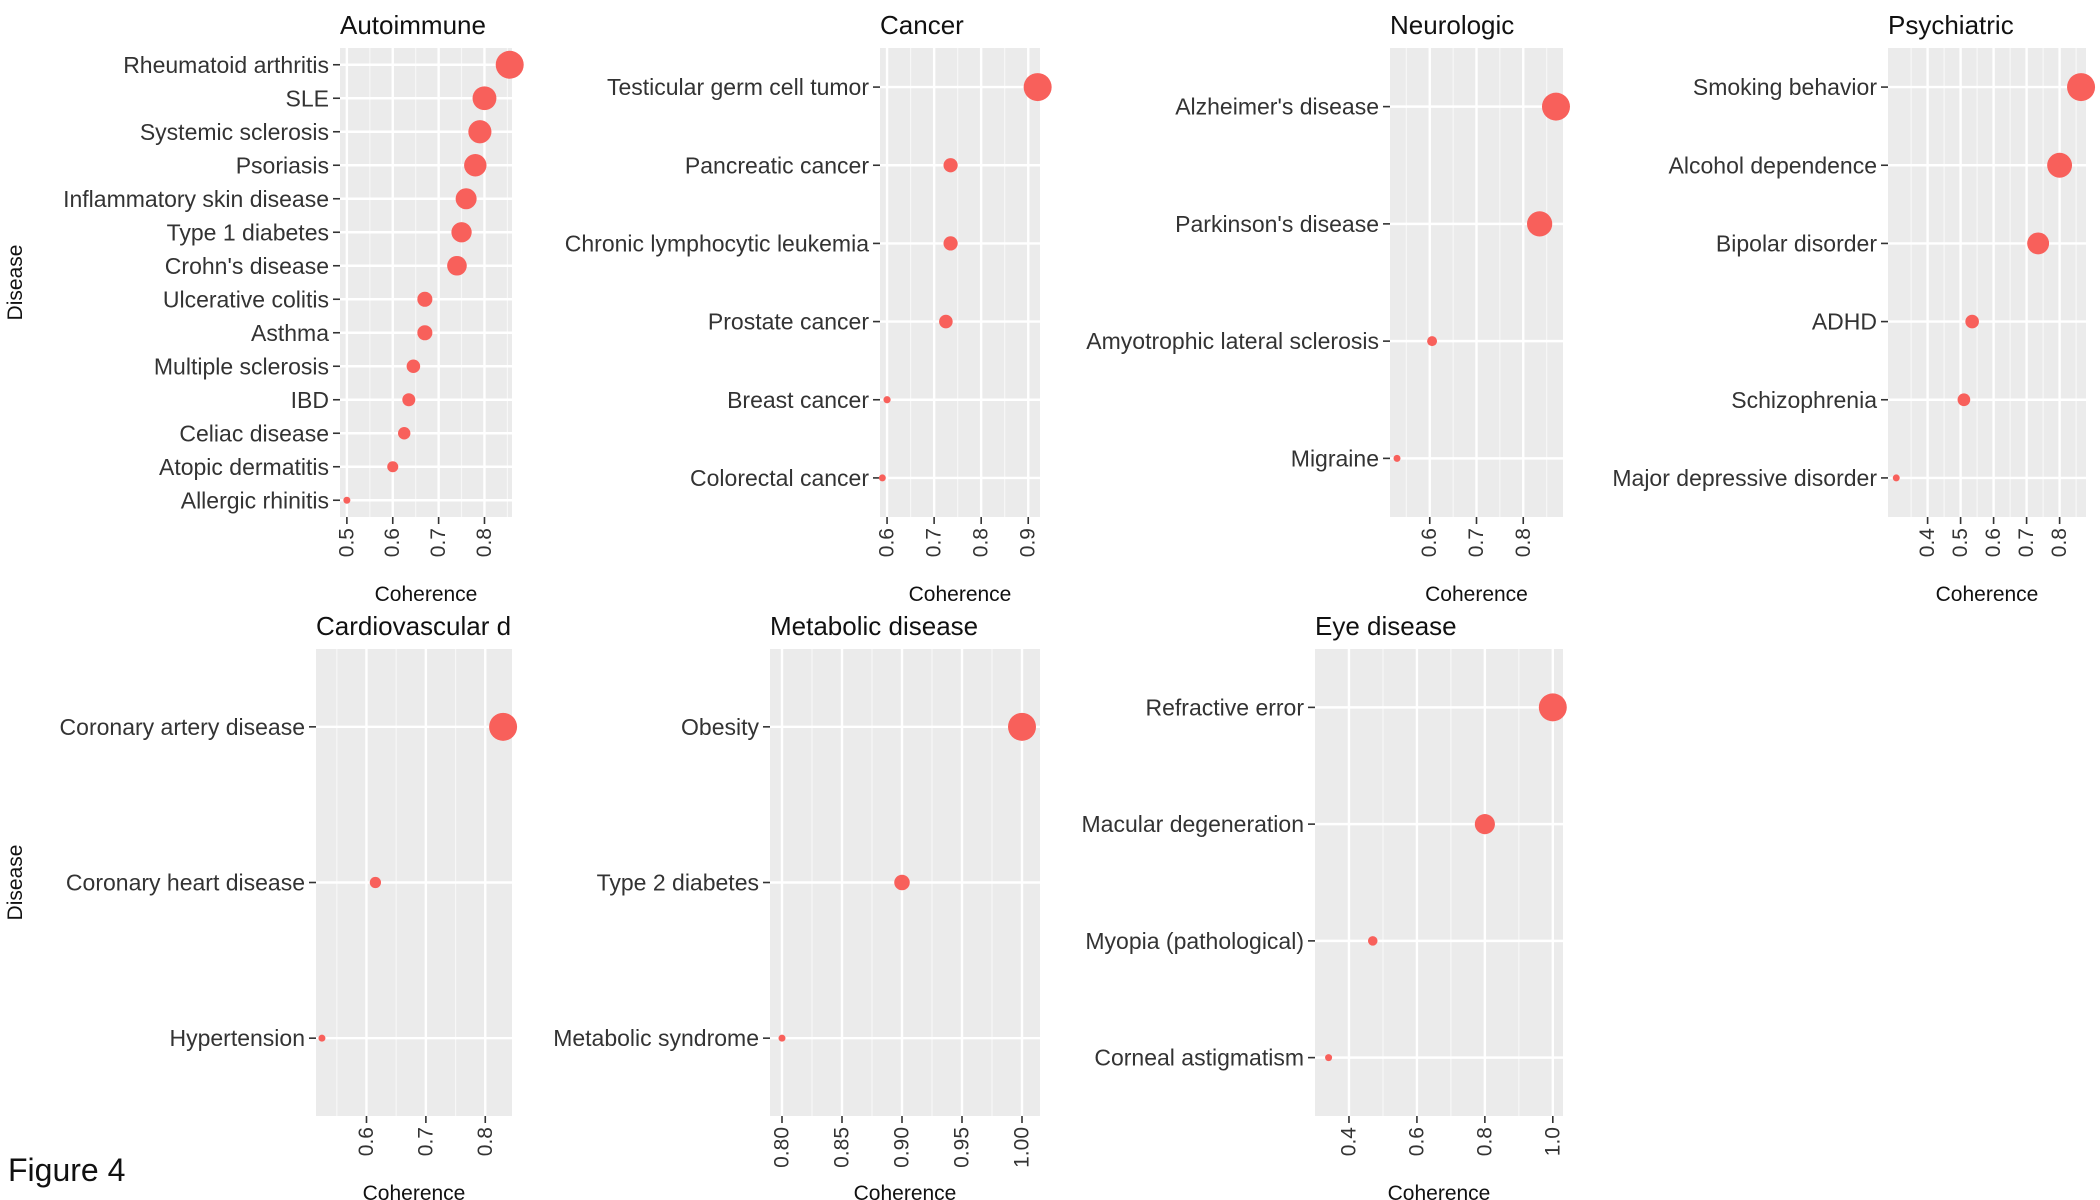  Describe the element at coordinates (1927, 543) in the screenshot. I see `x-tick-label: 0.4` at that location.